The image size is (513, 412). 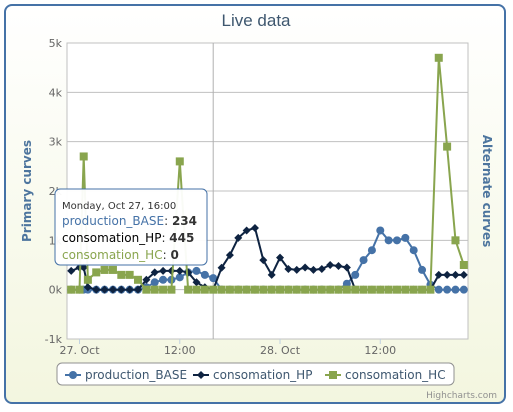 I want to click on y-tick-label: -1k, so click(x=54, y=339).